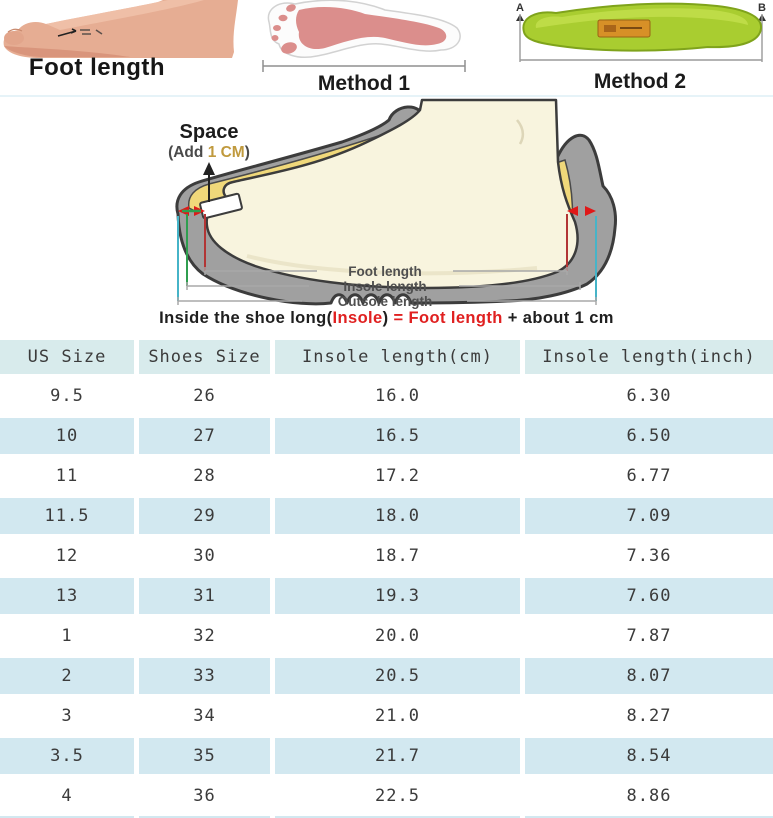 The width and height of the screenshot is (773, 818). Describe the element at coordinates (520, 8) in the screenshot. I see `point-a-label: A` at that location.